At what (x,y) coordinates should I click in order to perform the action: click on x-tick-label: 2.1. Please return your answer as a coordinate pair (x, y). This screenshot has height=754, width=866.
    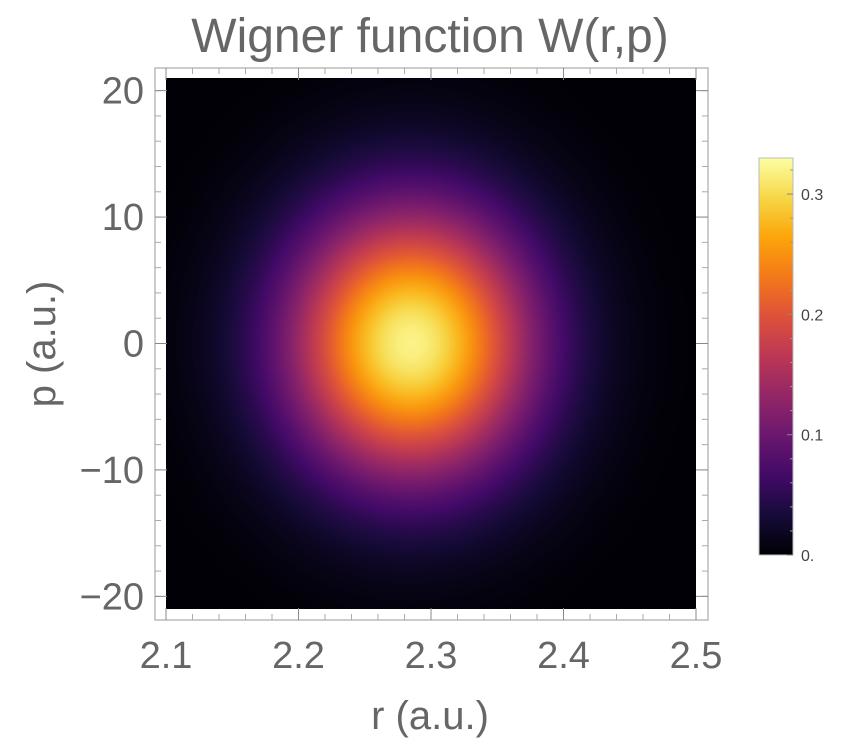
    Looking at the image, I should click on (166, 656).